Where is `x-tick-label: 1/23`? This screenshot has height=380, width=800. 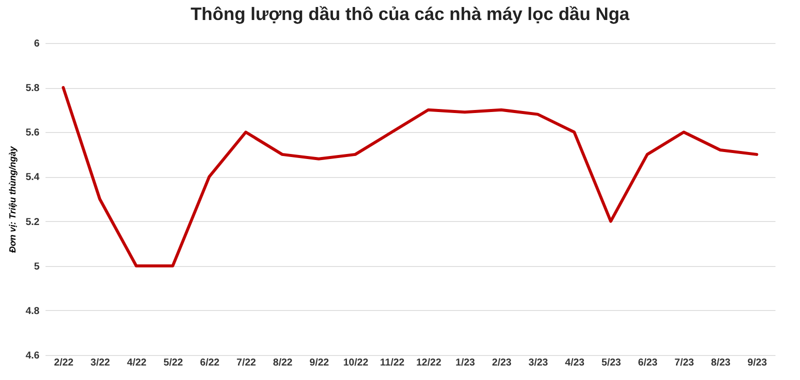 x-tick-label: 1/23 is located at coordinates (466, 363).